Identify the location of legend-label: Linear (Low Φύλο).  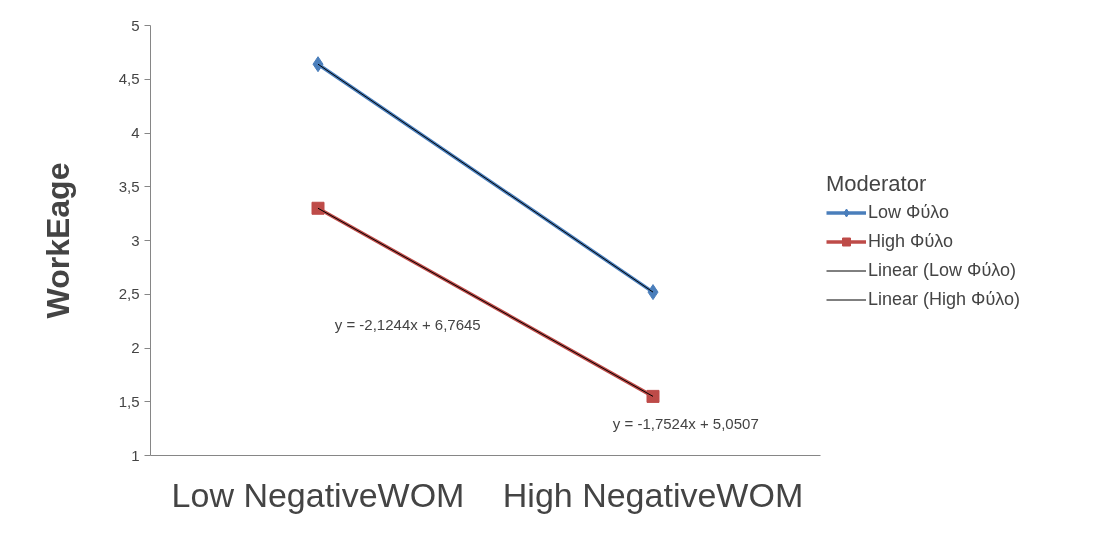
(942, 270).